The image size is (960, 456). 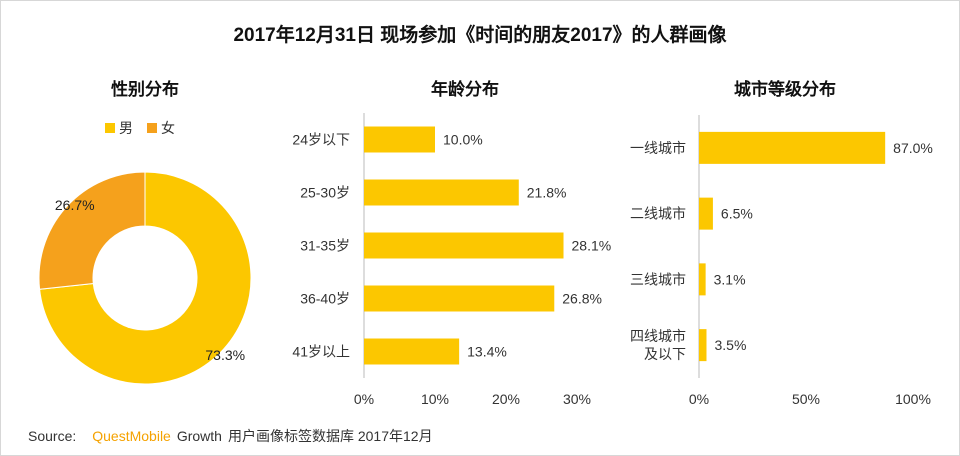 What do you see at coordinates (737, 214) in the screenshot?
I see `city-data-label: 6.5%` at bounding box center [737, 214].